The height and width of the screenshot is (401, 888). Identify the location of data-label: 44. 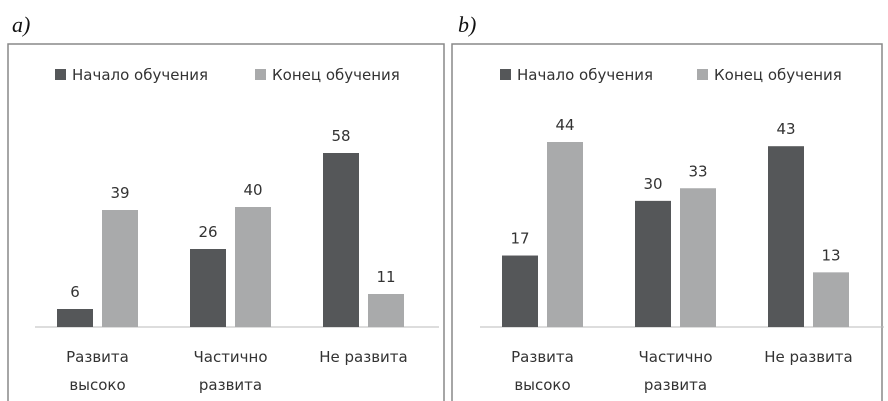
(564, 125).